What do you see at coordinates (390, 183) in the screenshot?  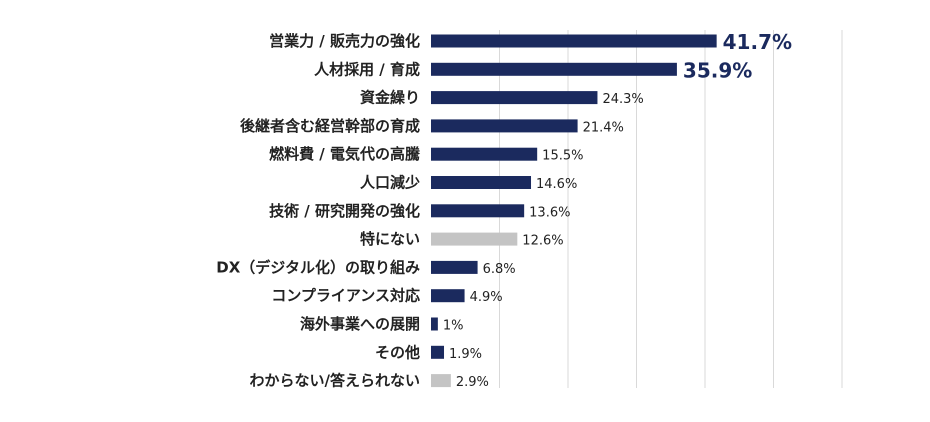 I see `category-label: 人口減少` at bounding box center [390, 183].